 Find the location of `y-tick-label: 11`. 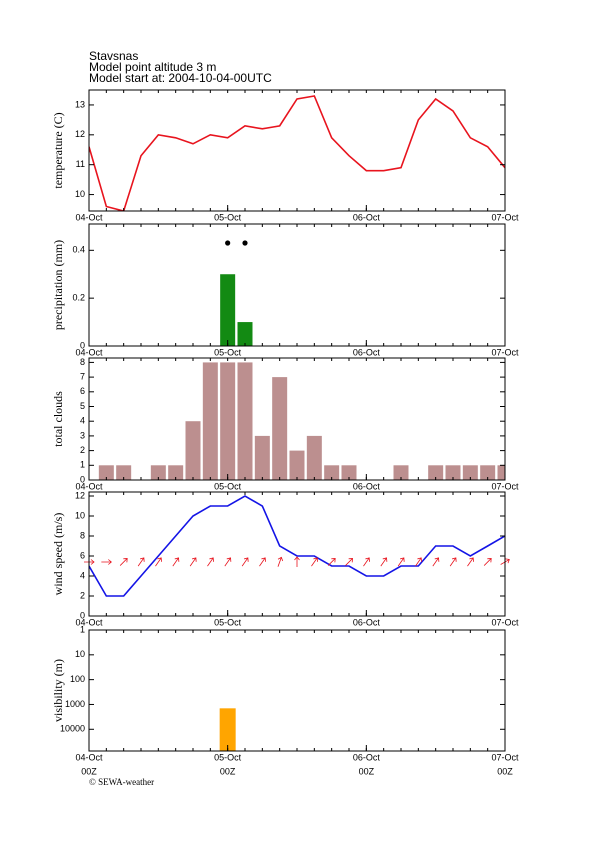

y-tick-label: 11 is located at coordinates (80, 164).